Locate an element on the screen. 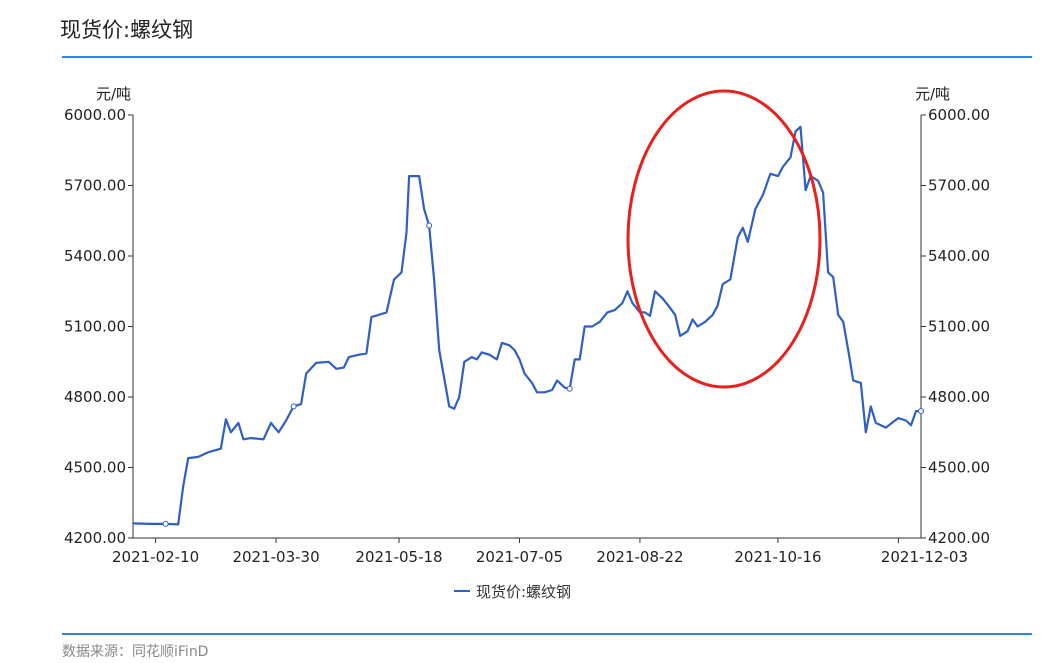 The image size is (1042, 663). y-unit-left: 元/吨 is located at coordinates (113, 94).